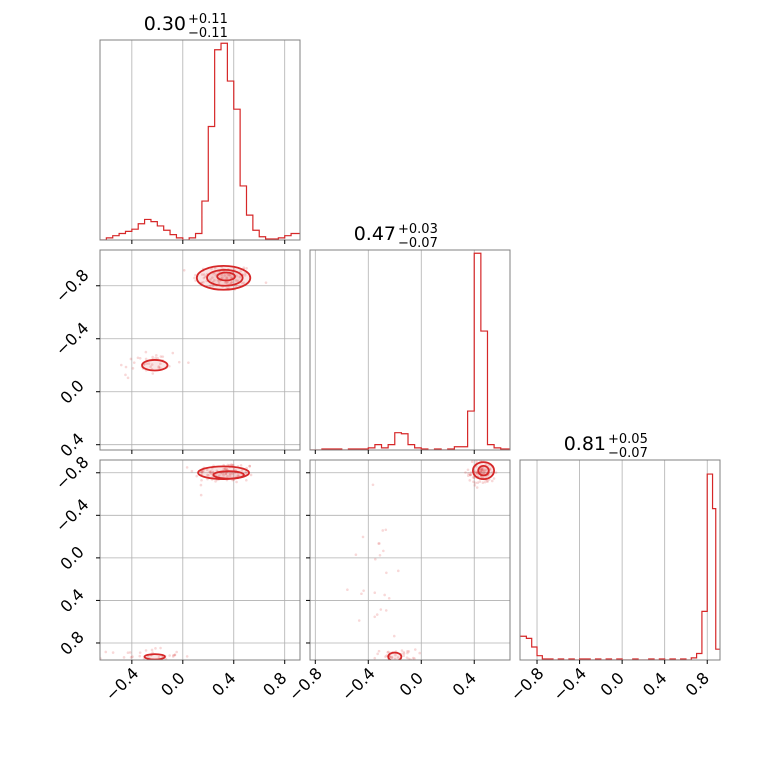  Describe the element at coordinates (654, 683) in the screenshot. I see `hist-2-xtick-label: 0.4` at that location.